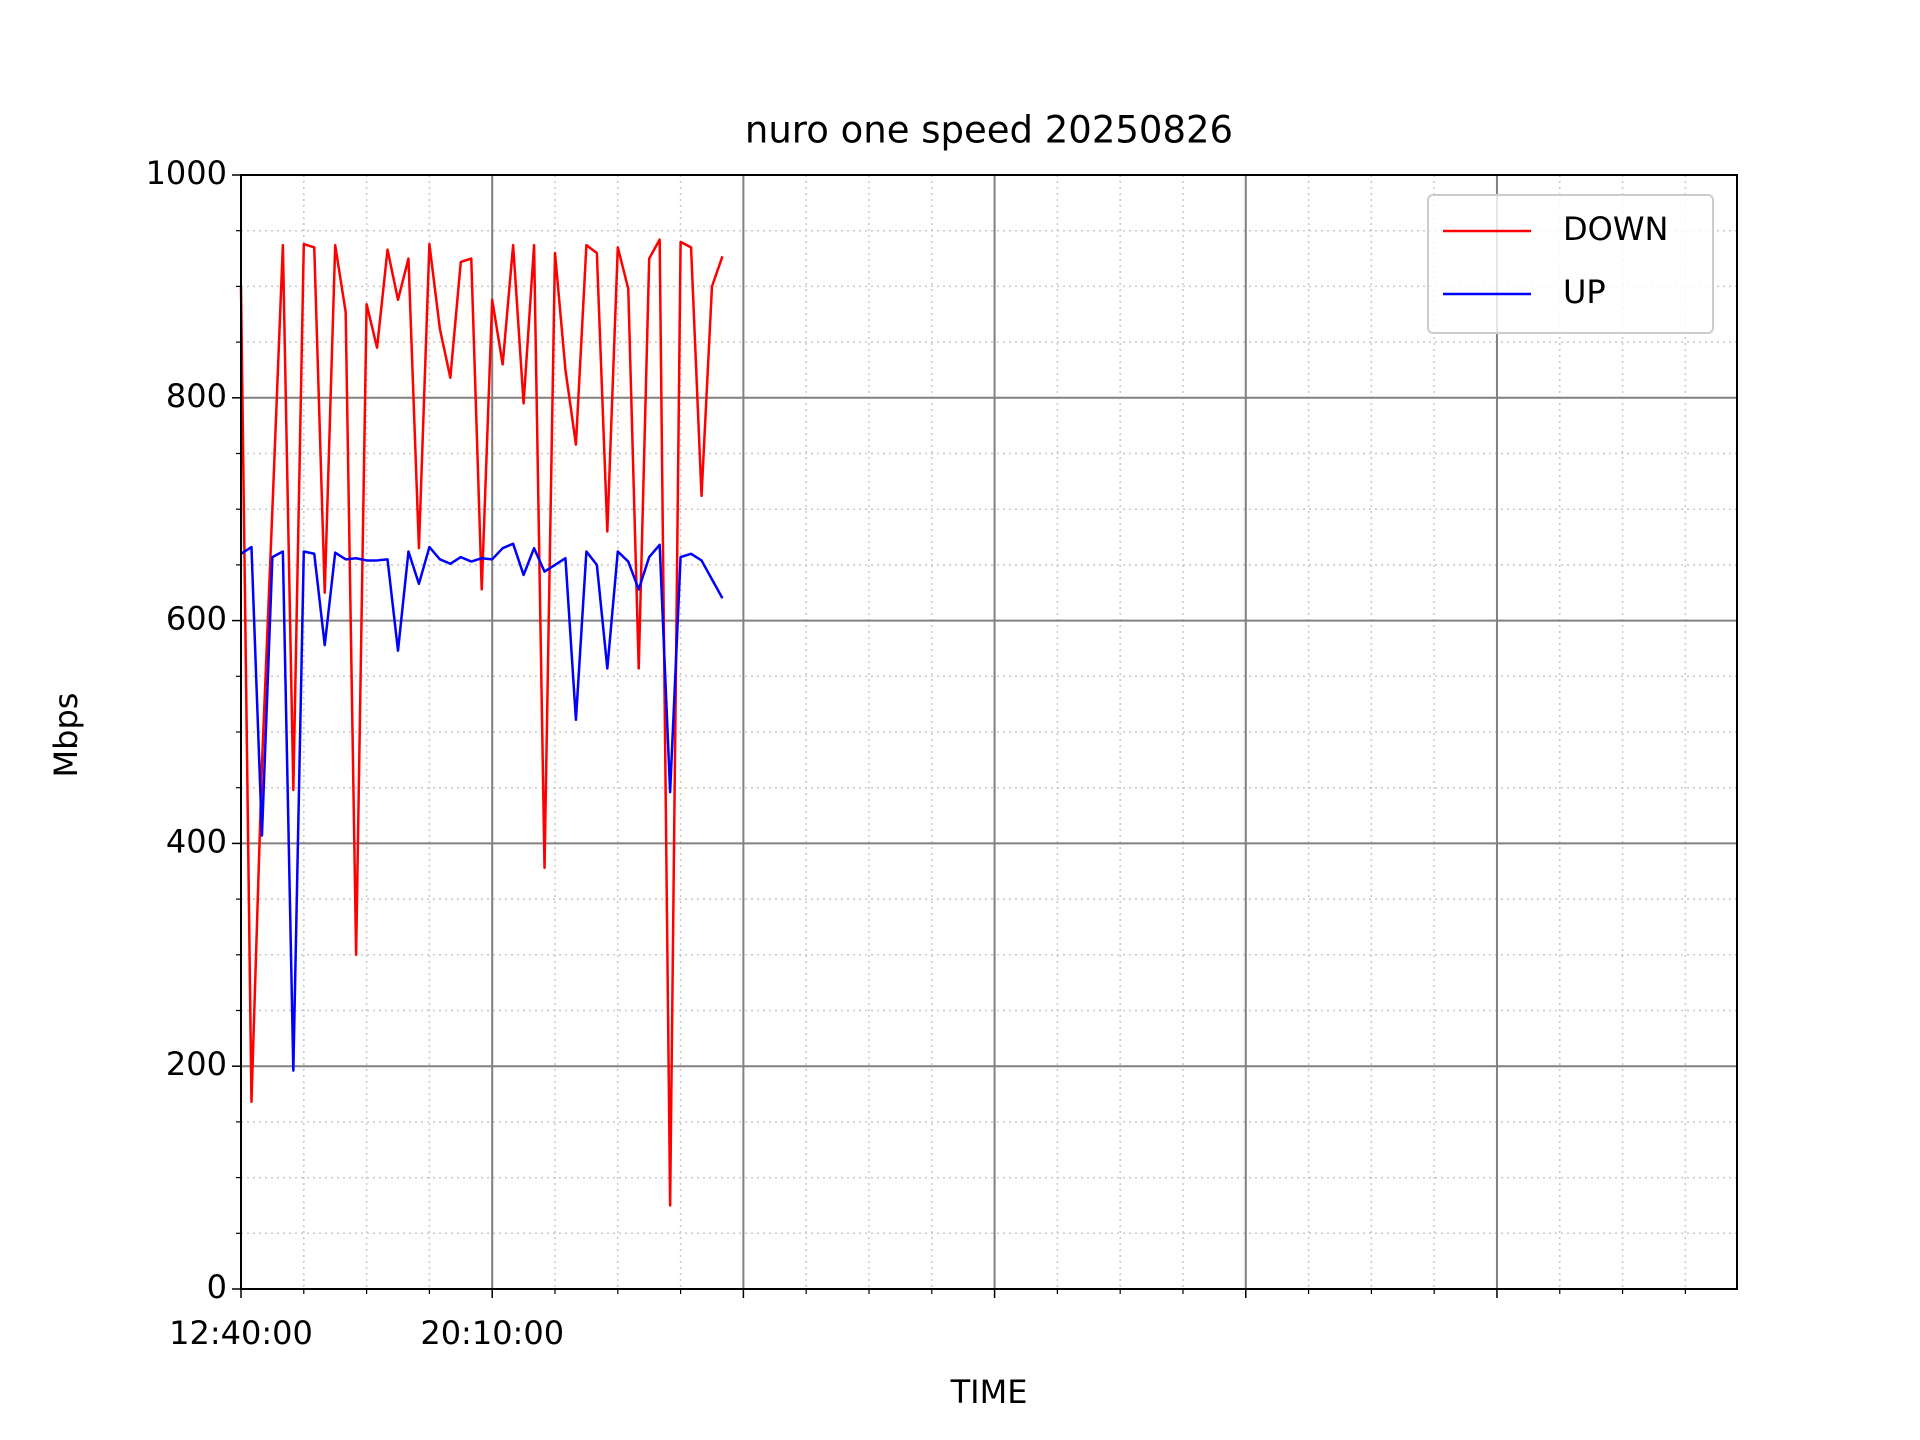 The height and width of the screenshot is (1440, 1920). Describe the element at coordinates (66, 735) in the screenshot. I see `y-axis-label: Mbps` at that location.